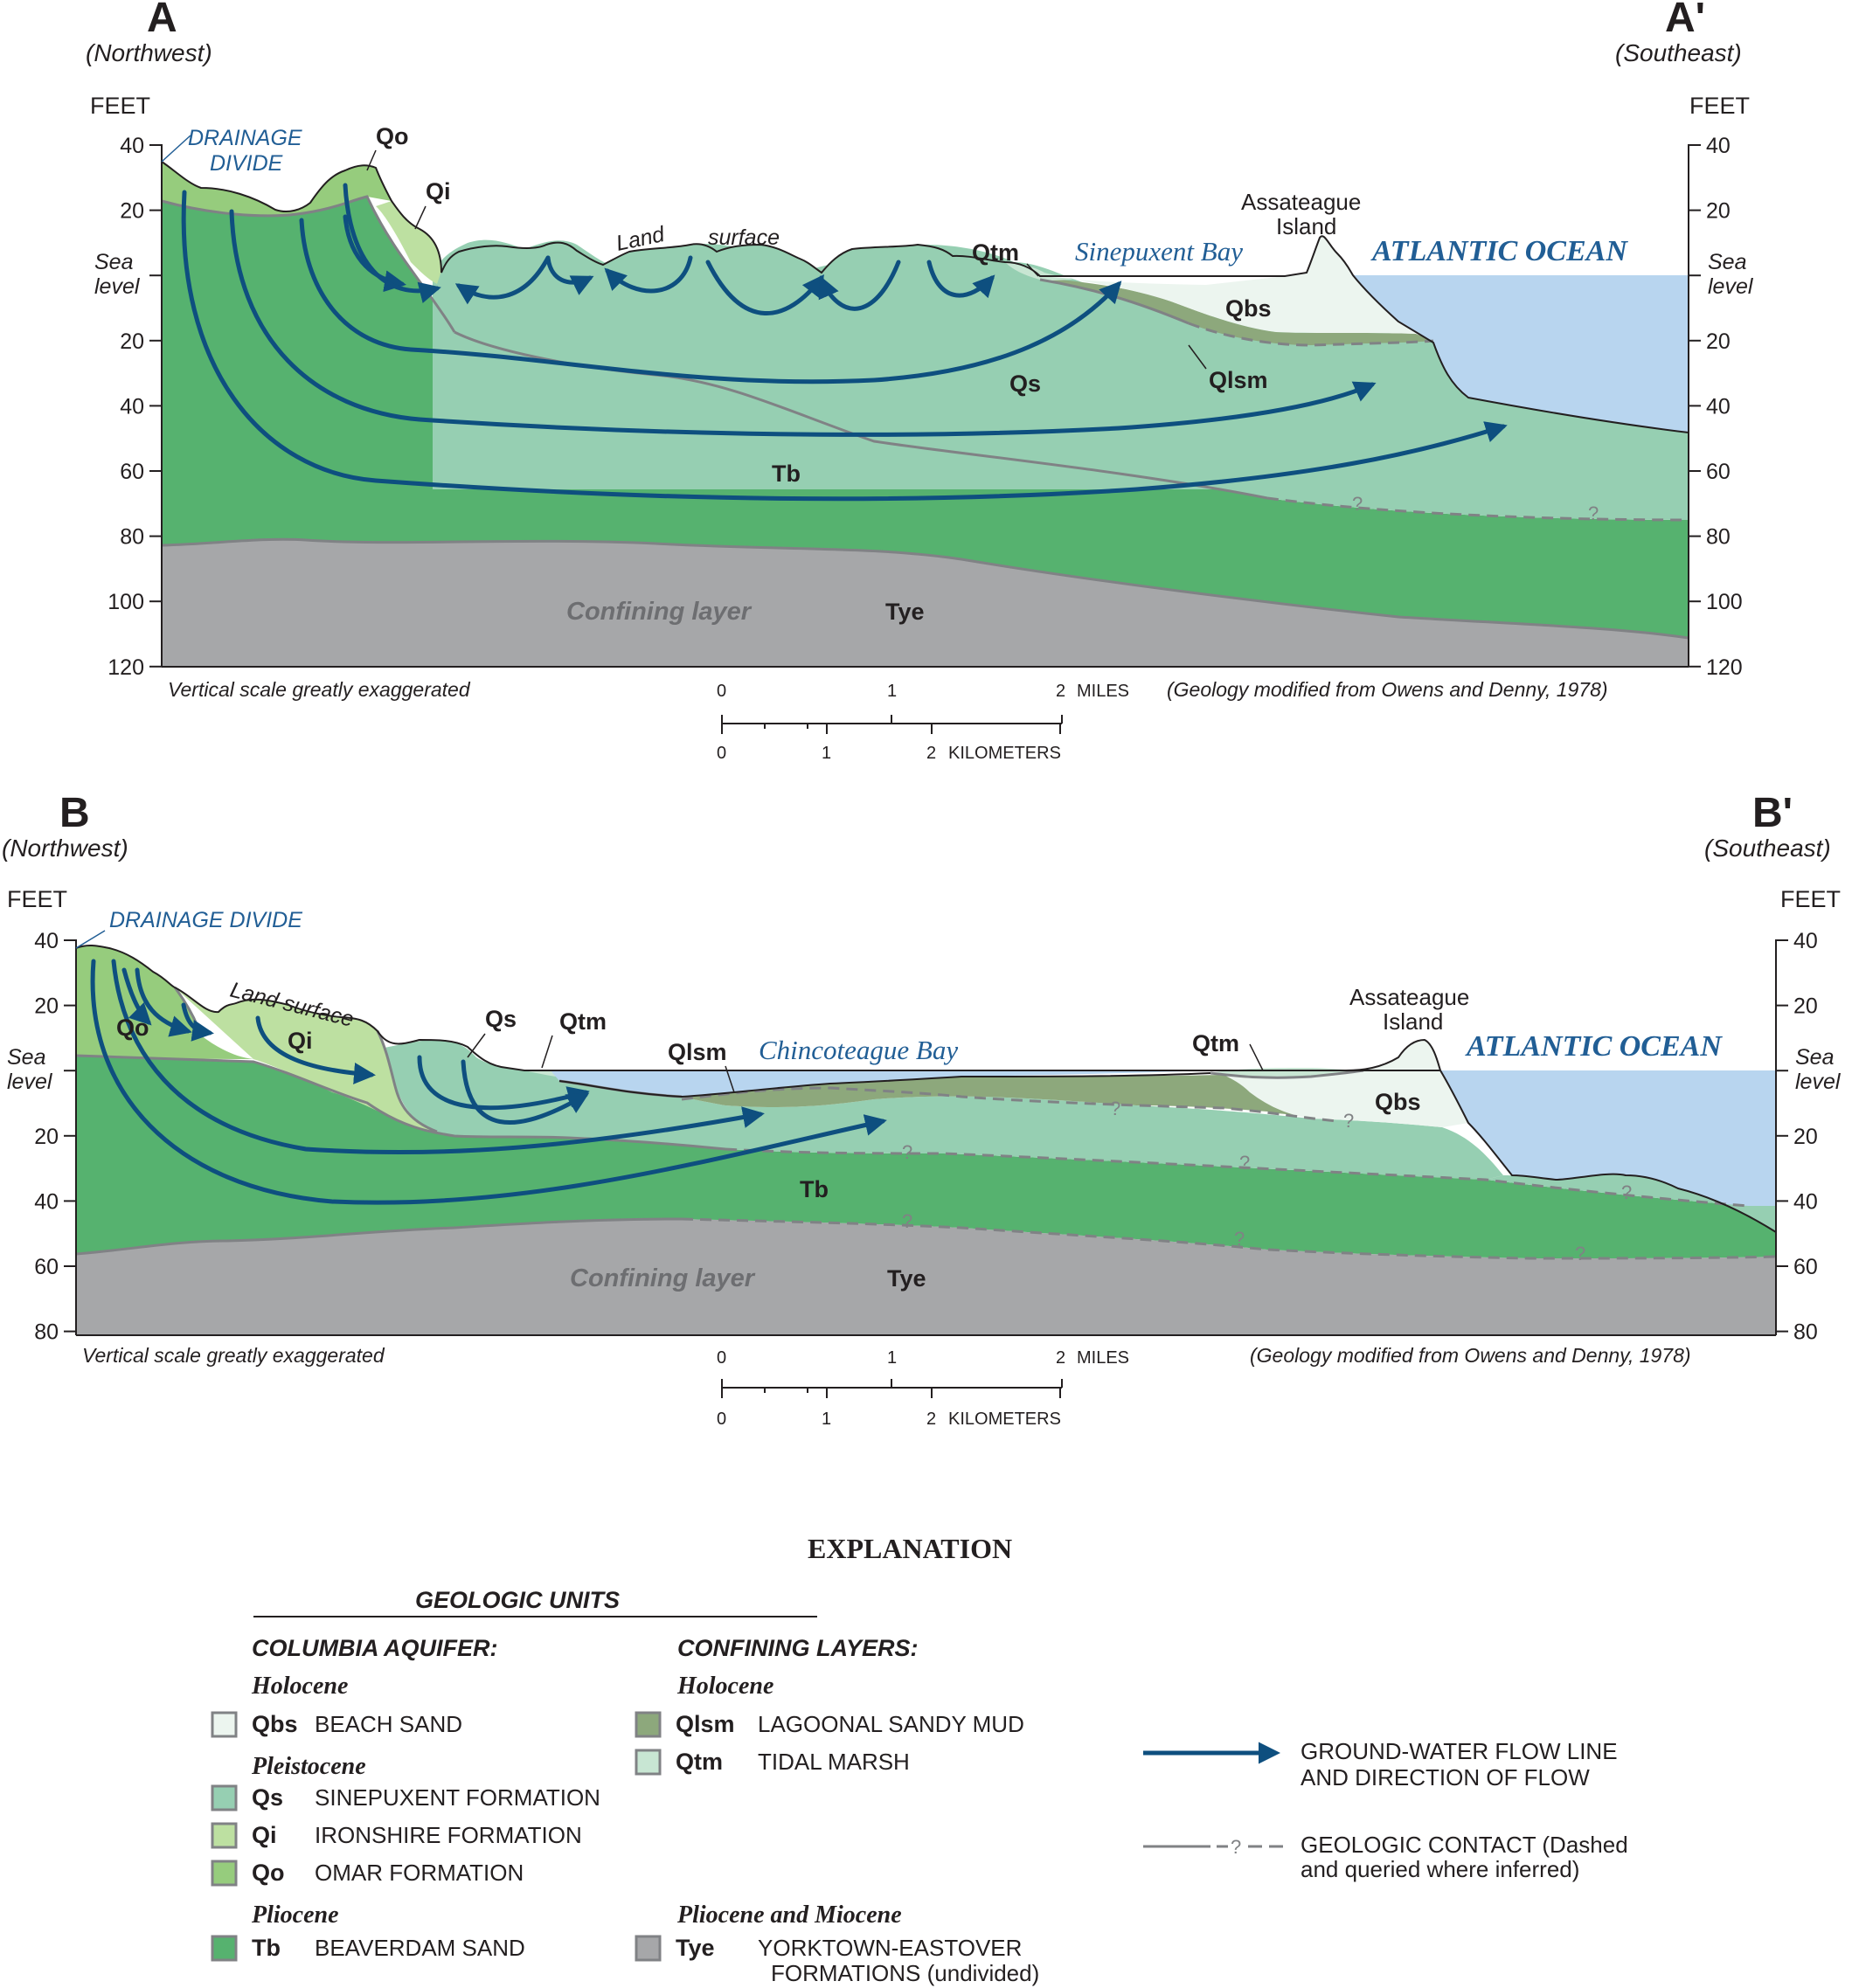 This screenshot has height=1988, width=1852. Describe the element at coordinates (995, 252) in the screenshot. I see `section-a-label-qtm: Qtm` at that location.